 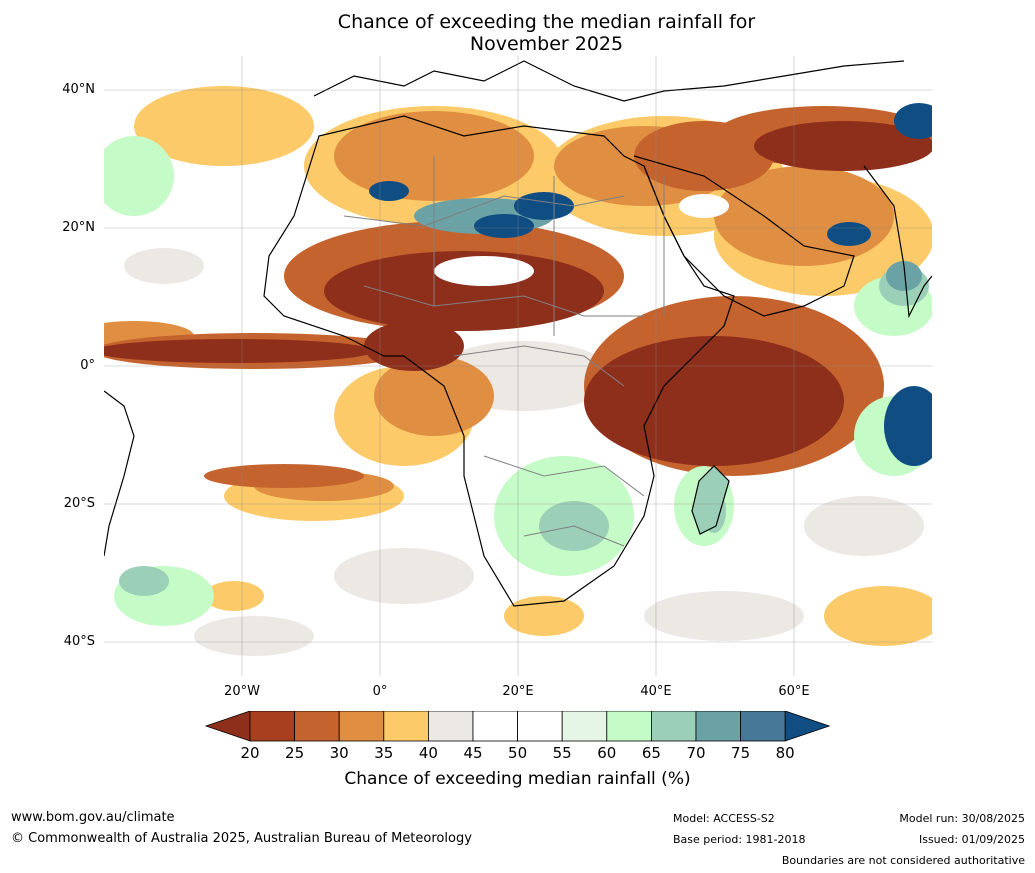 I want to click on colorbar-tick-label: 65, so click(x=651, y=753).